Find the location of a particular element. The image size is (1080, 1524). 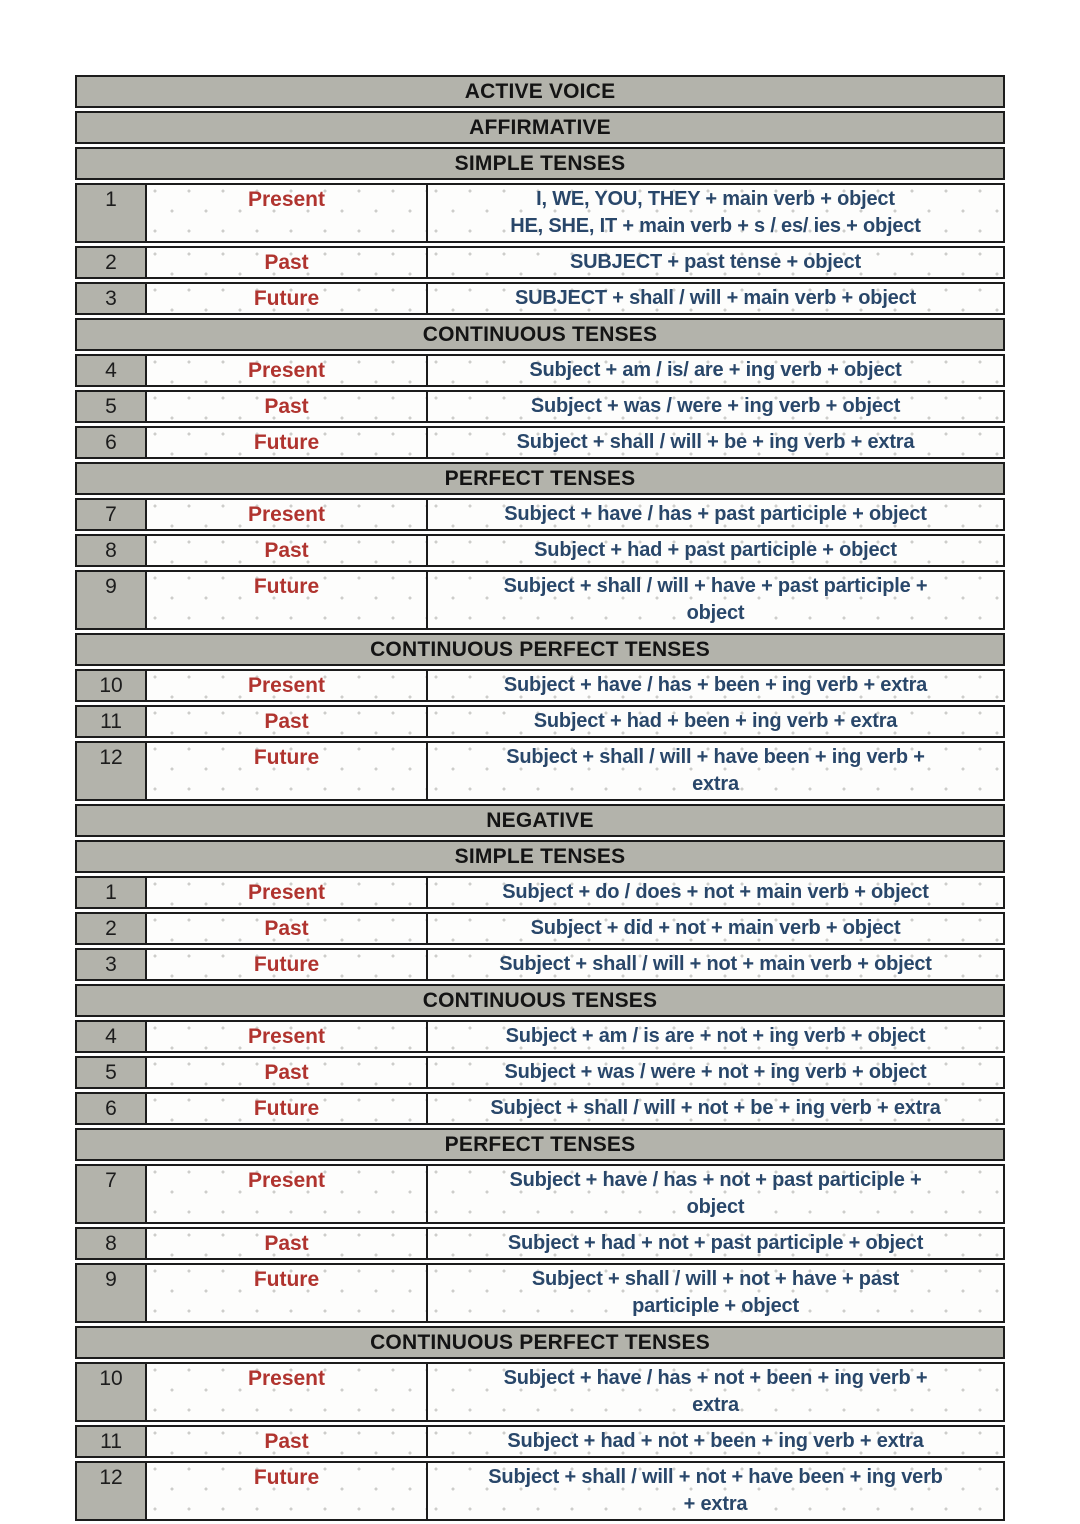

formula-text: Subject + did + not + main verb + object is located at coordinates (715, 928).